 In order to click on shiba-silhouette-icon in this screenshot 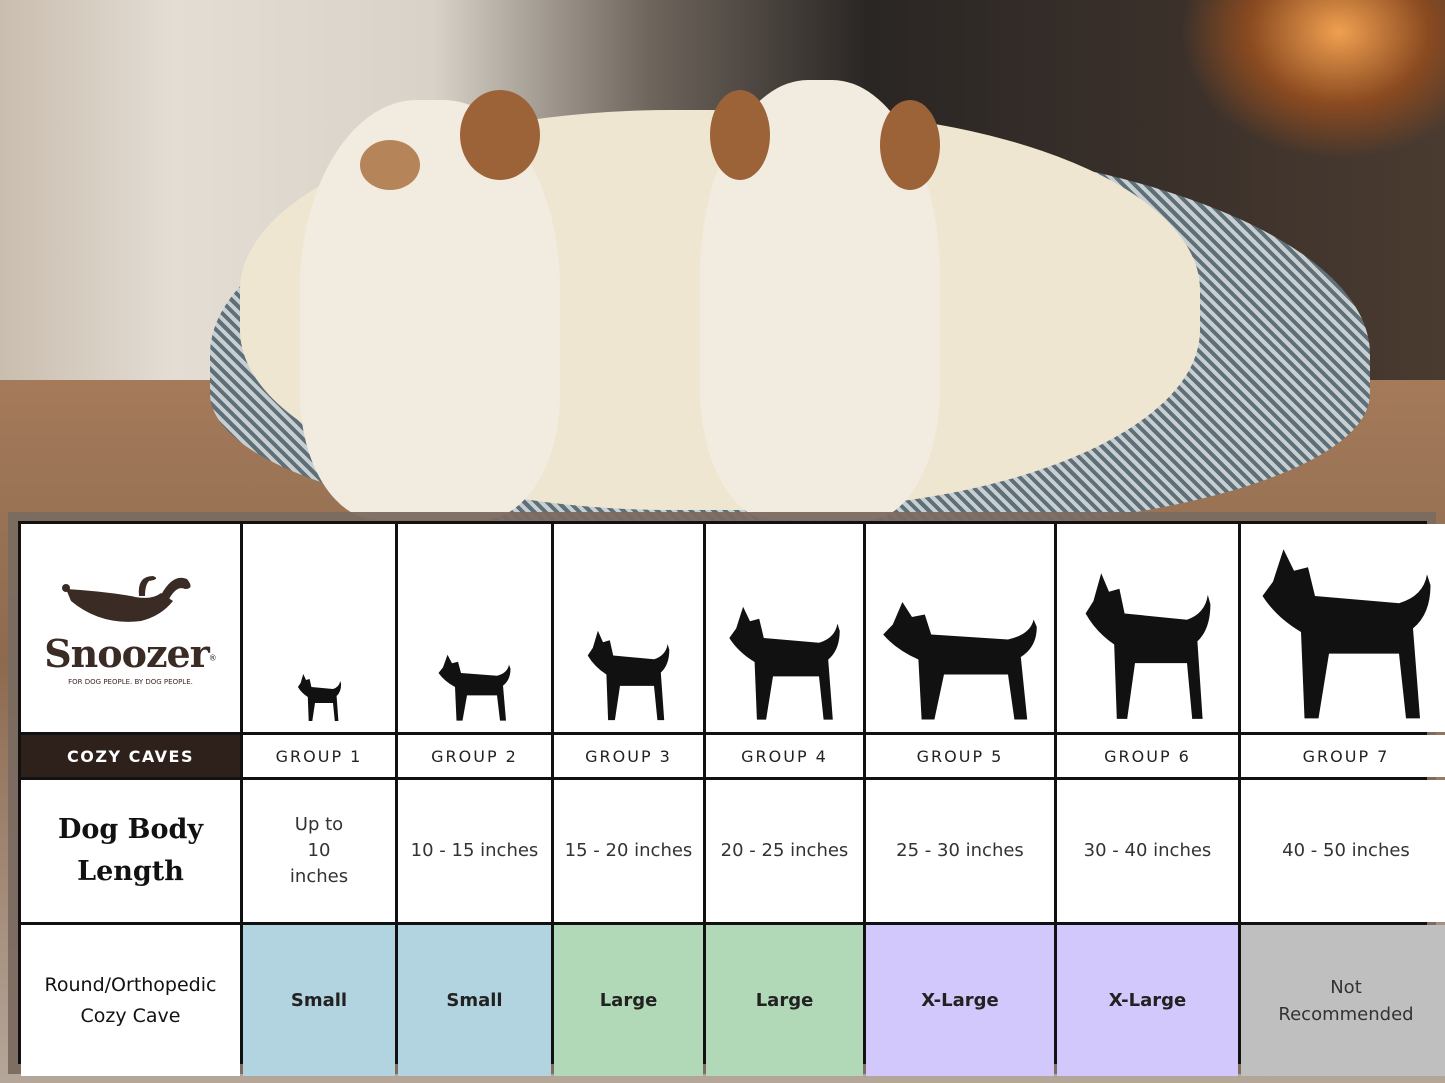, I will do `click(784, 663)`.